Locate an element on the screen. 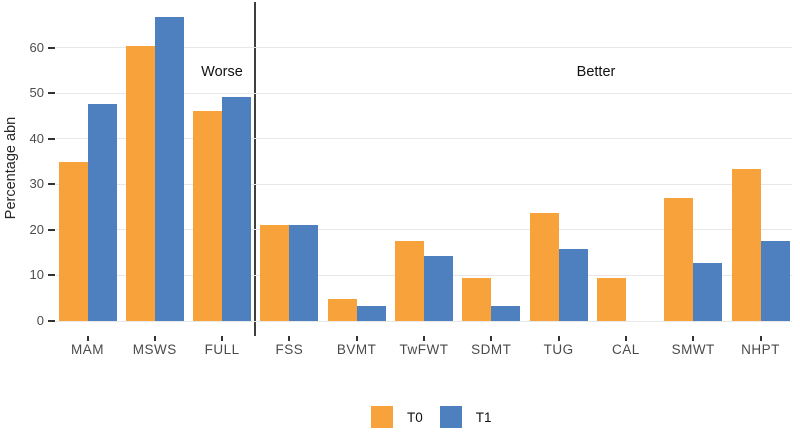 The width and height of the screenshot is (800, 438). y-tick-label-10: 10 is located at coordinates (36, 275).